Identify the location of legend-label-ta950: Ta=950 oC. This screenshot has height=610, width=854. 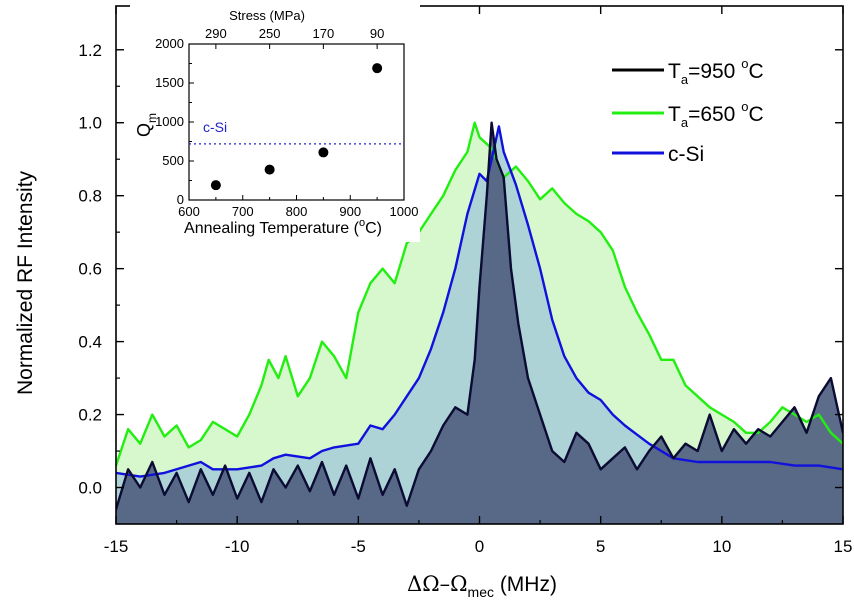
(716, 71).